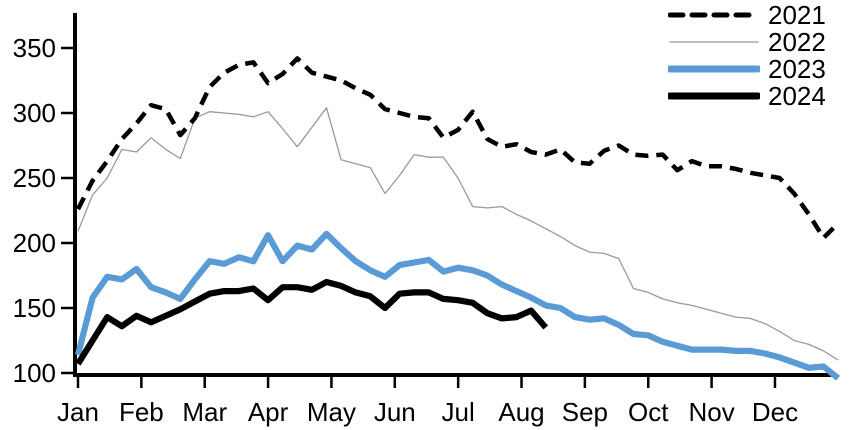 Image resolution: width=852 pixels, height=430 pixels. I want to click on y-axis-label-150: 150, so click(34, 308).